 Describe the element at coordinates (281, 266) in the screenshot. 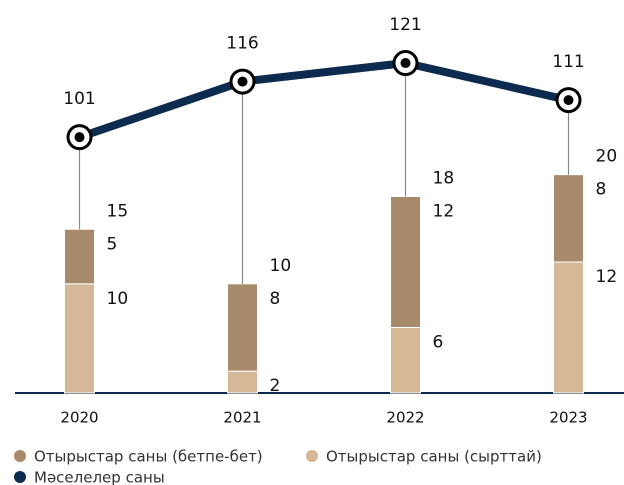

I see `total-label: 10` at that location.